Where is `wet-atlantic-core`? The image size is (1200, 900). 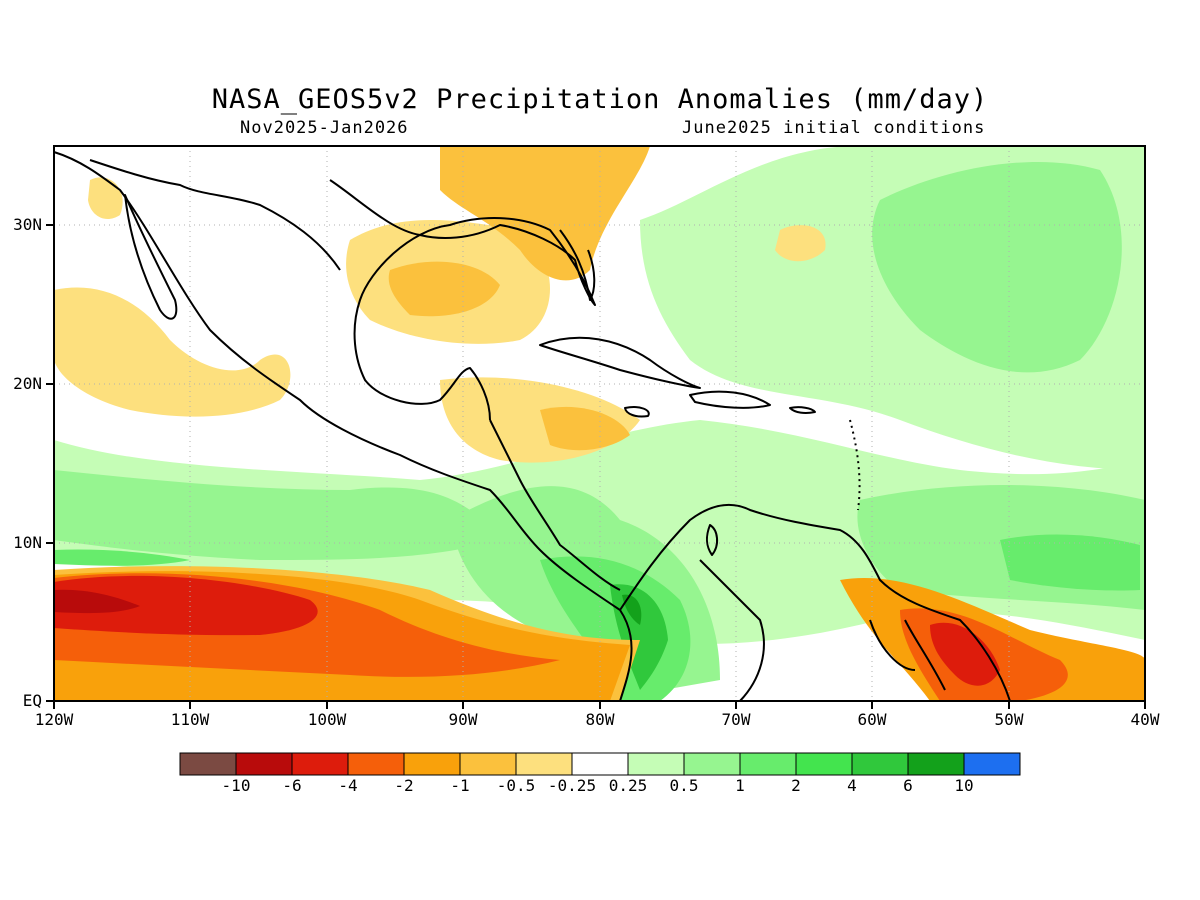
wet-atlantic-core is located at coordinates (997, 267).